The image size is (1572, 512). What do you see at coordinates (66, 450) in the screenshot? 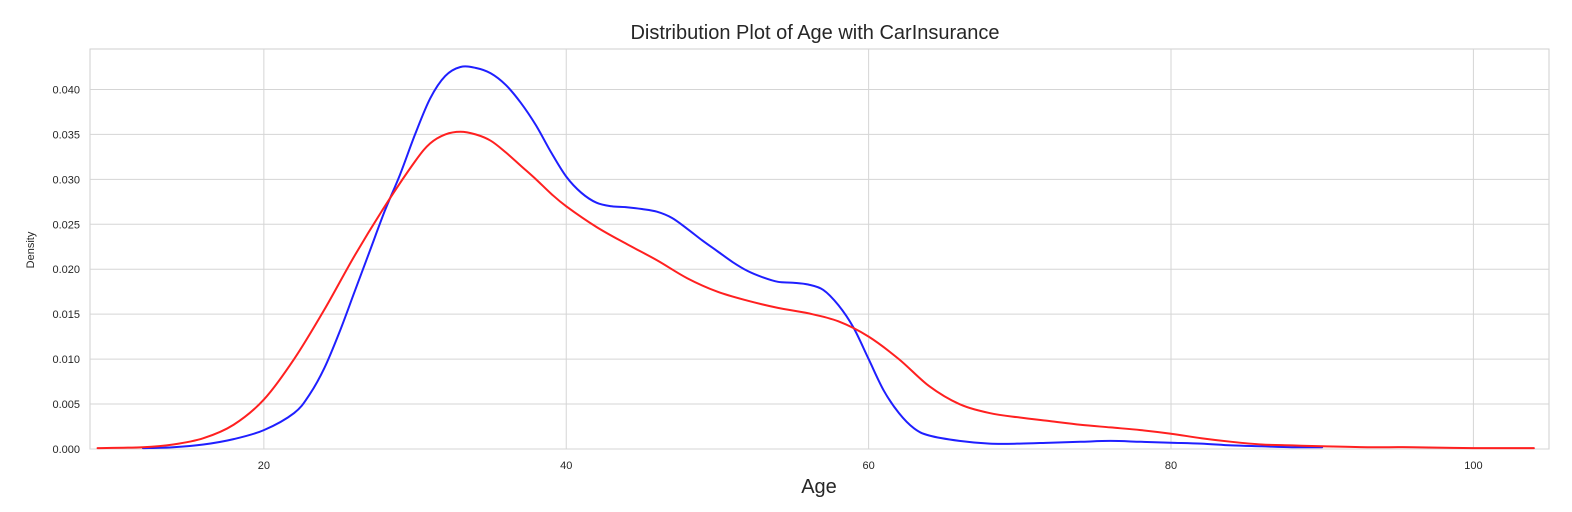
I see `y-tick-label: 0.000` at bounding box center [66, 450].